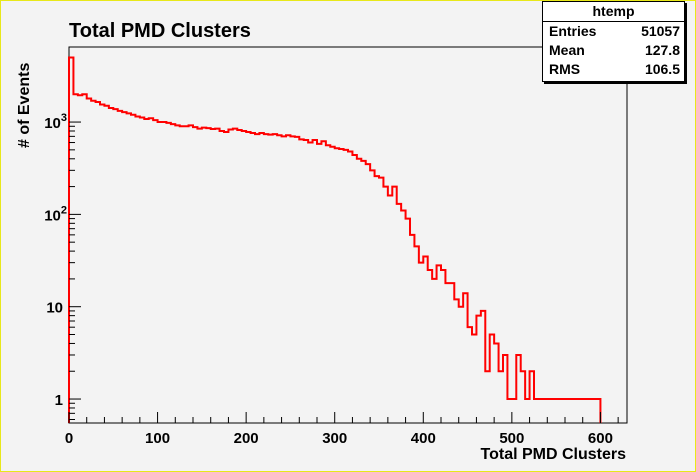 This screenshot has width=696, height=472. What do you see at coordinates (511, 438) in the screenshot?
I see `x-tick-label: 500` at bounding box center [511, 438].